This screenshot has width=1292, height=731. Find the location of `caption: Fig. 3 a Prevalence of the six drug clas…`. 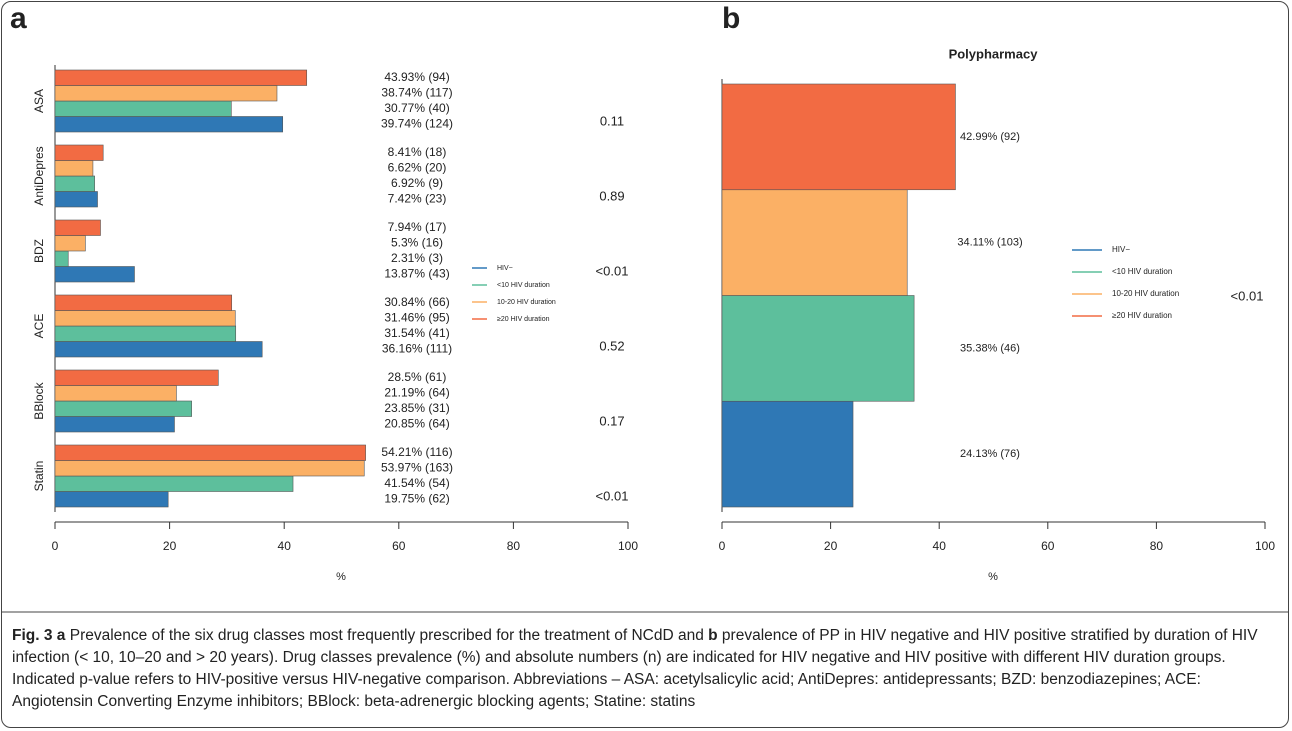

caption: Fig. 3 a Prevalence of the six drug clas… is located at coordinates (643, 669).